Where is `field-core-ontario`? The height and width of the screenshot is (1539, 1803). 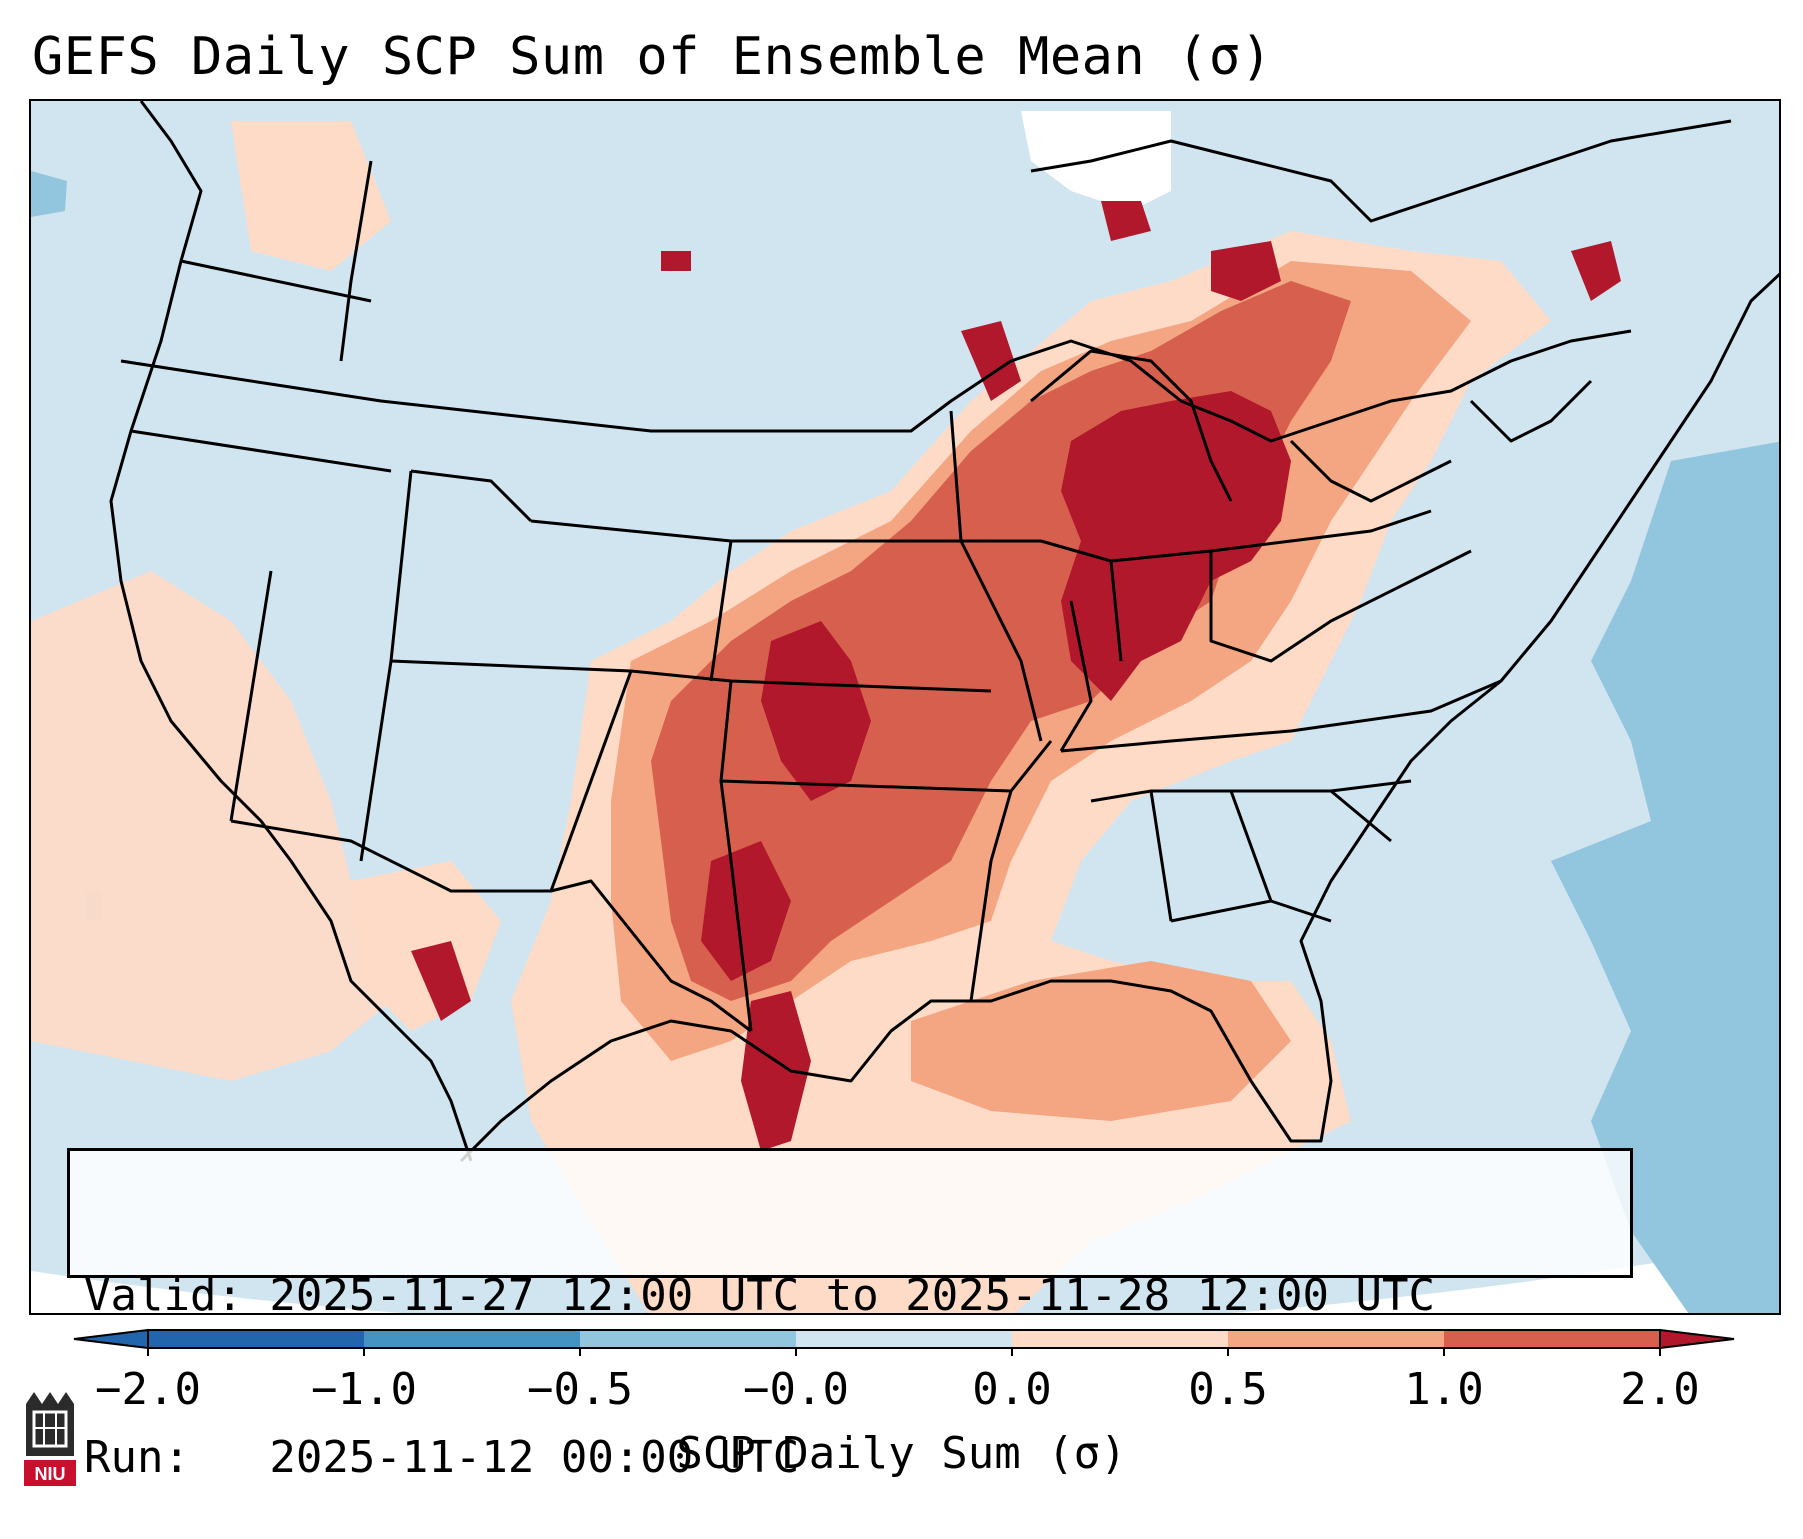 field-core-ontario is located at coordinates (1246, 271).